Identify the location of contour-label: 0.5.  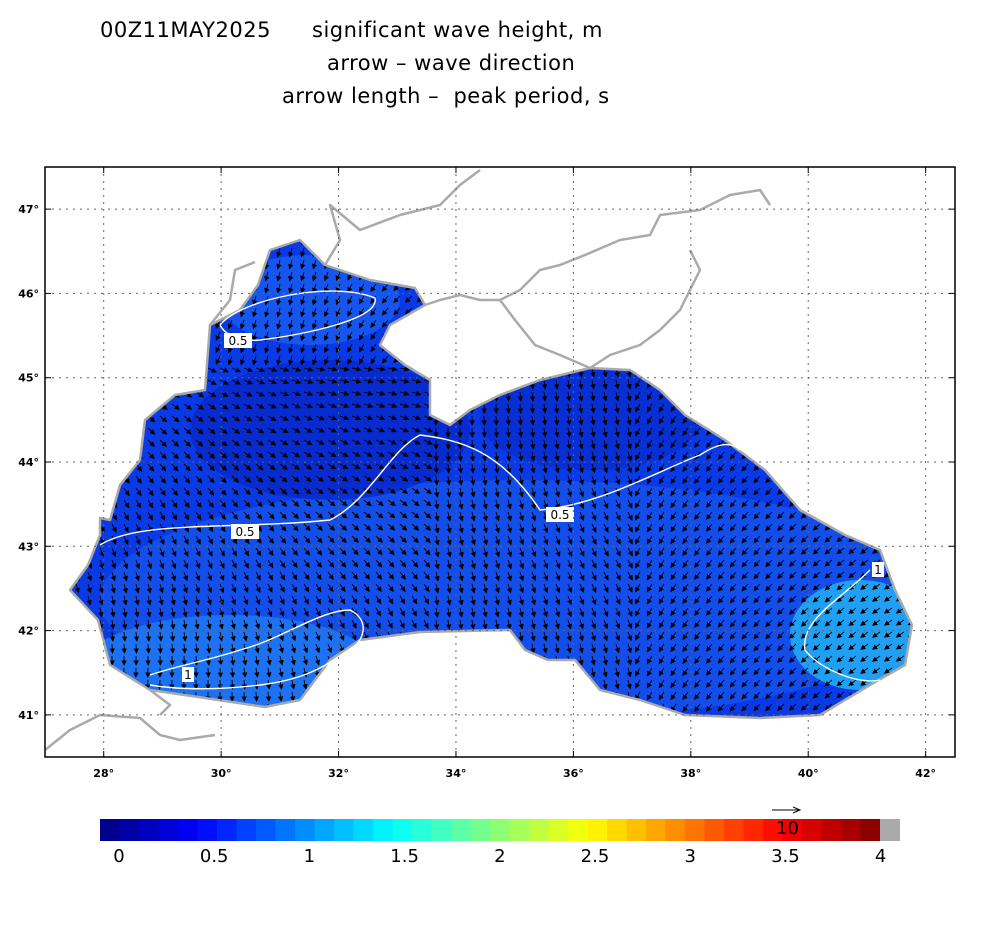
(244, 532).